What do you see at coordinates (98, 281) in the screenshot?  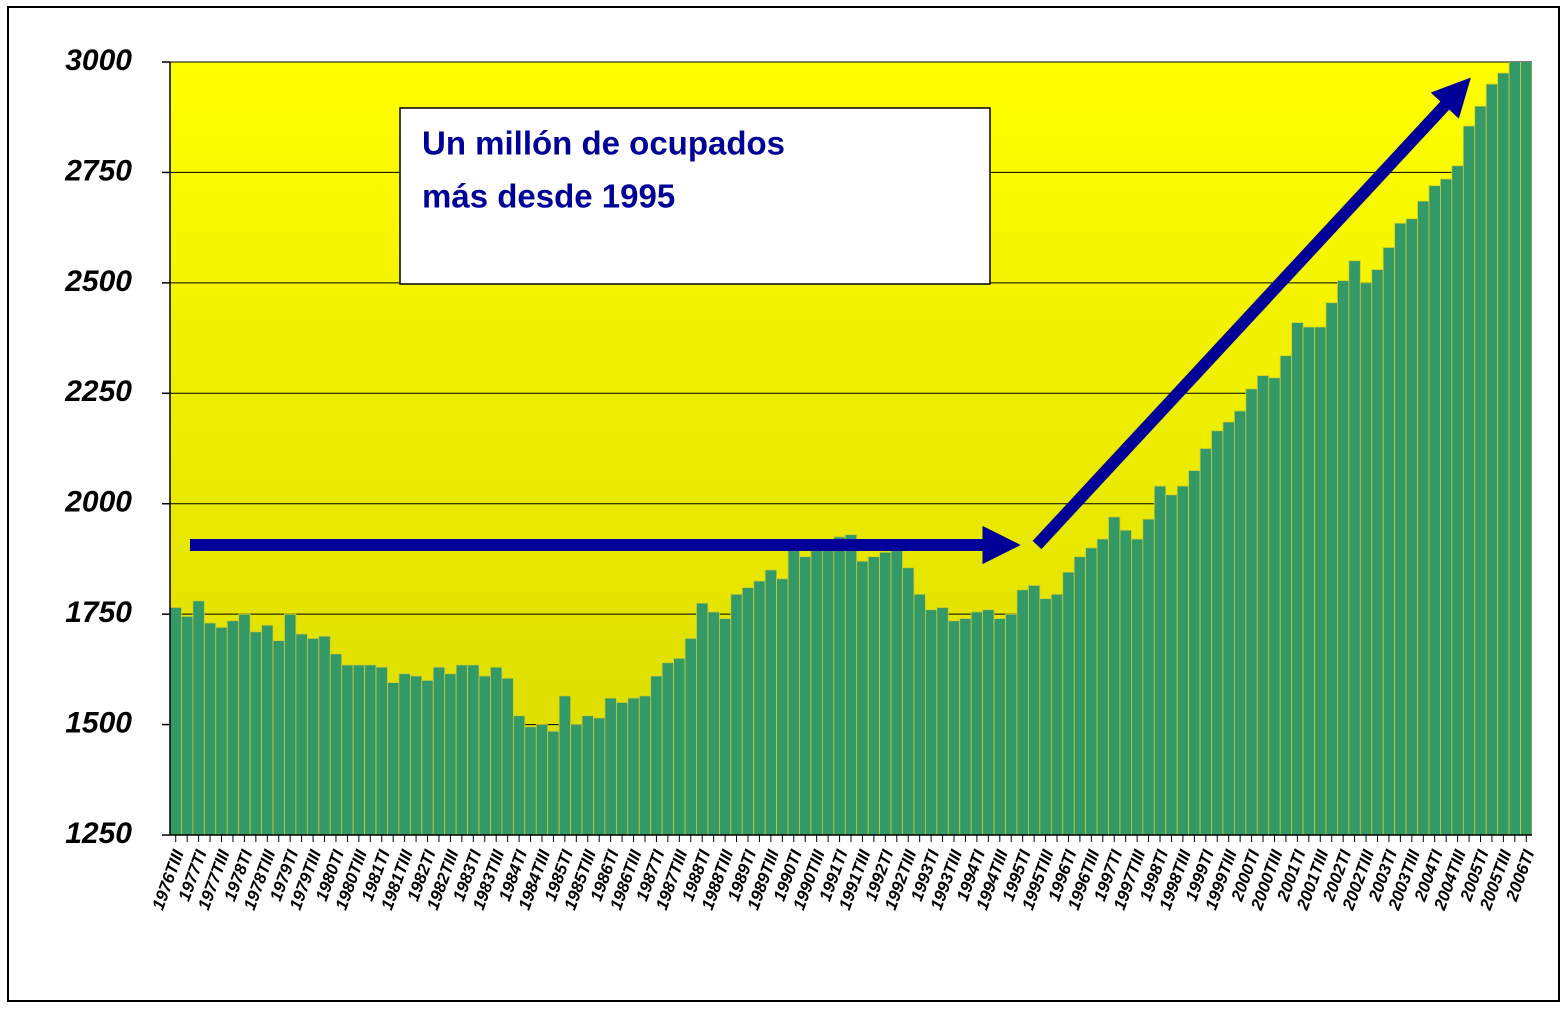 I see `y-tick-label: 2500` at bounding box center [98, 281].